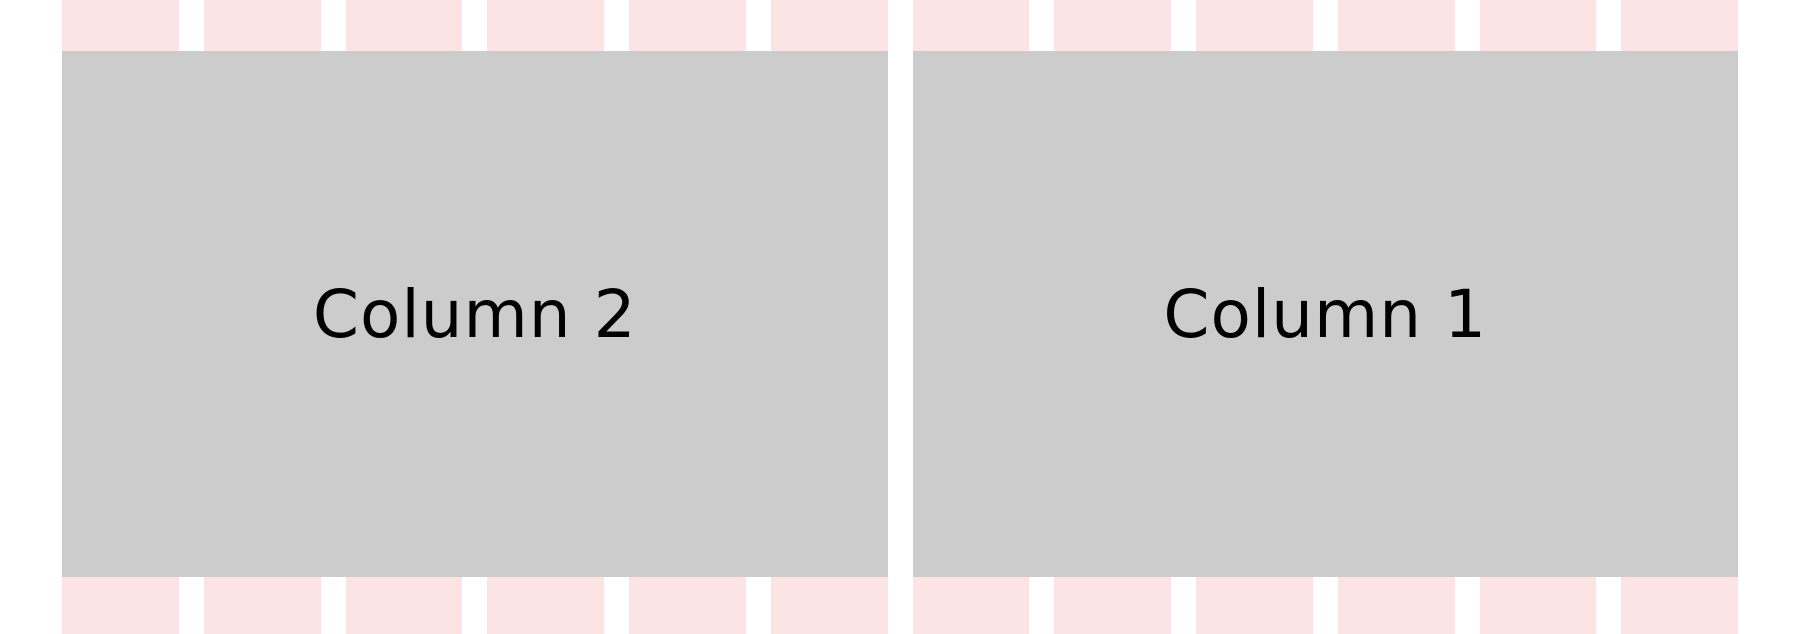  I want to click on column-label: Column 1, so click(1325, 314).